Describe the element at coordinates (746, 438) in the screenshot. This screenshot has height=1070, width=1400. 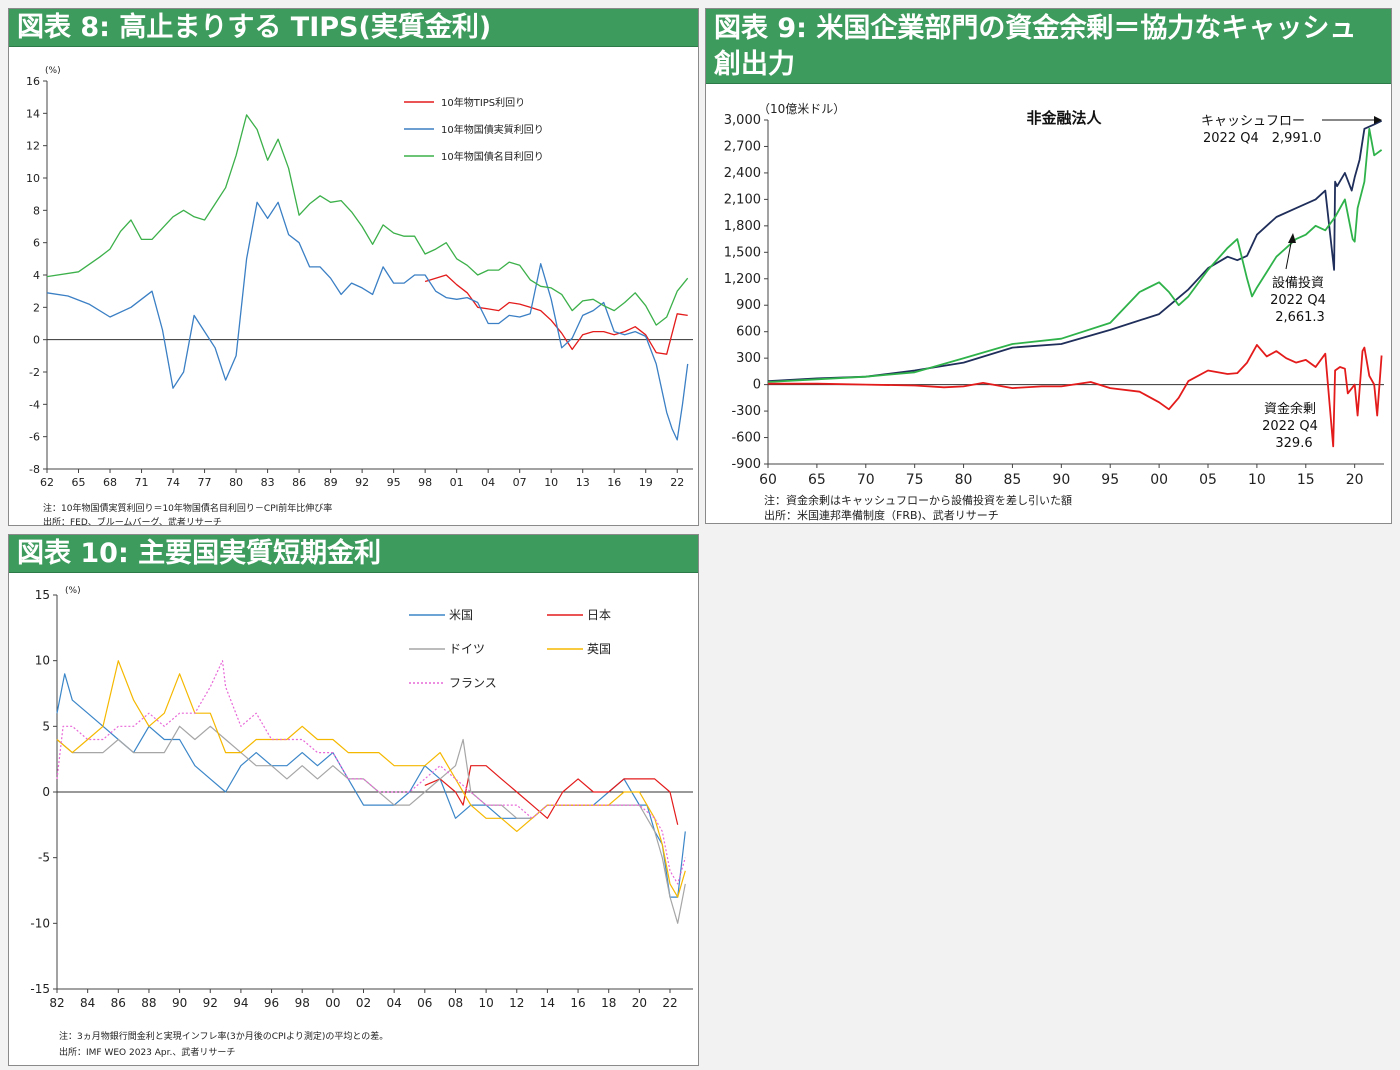
I see `y-tick-label: -600` at that location.